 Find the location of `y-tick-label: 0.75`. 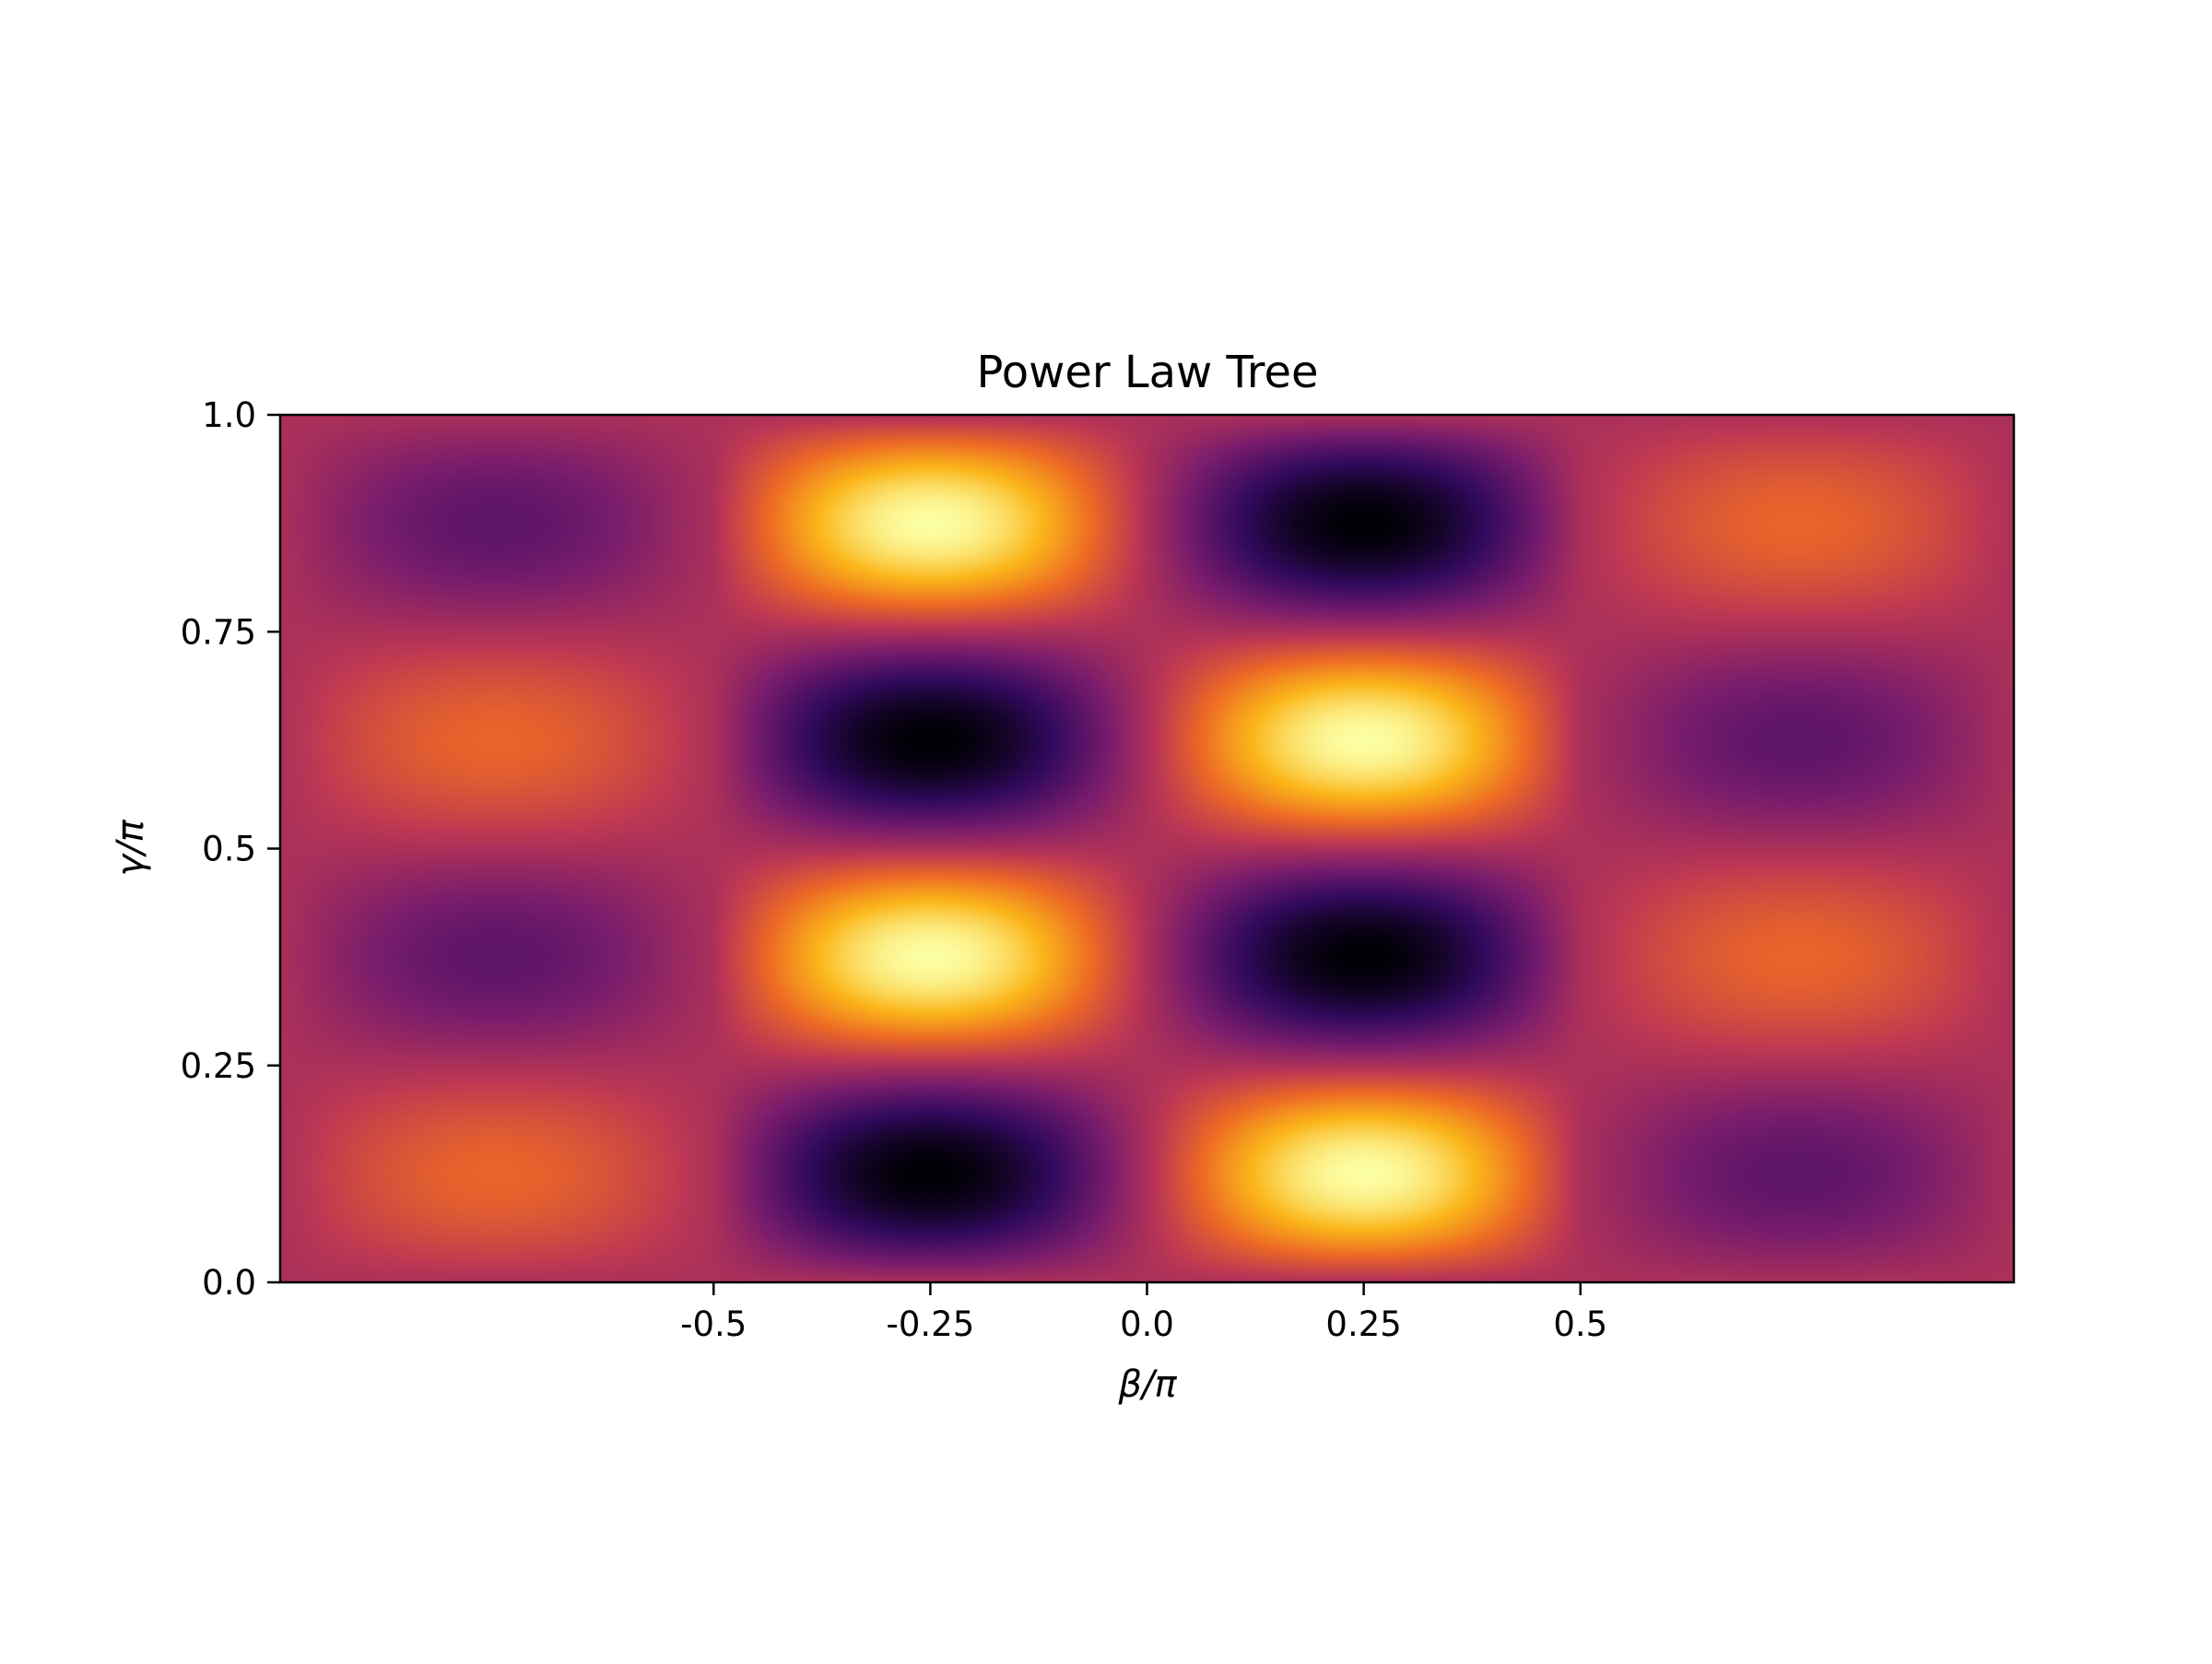

y-tick-label: 0.75 is located at coordinates (218, 632).